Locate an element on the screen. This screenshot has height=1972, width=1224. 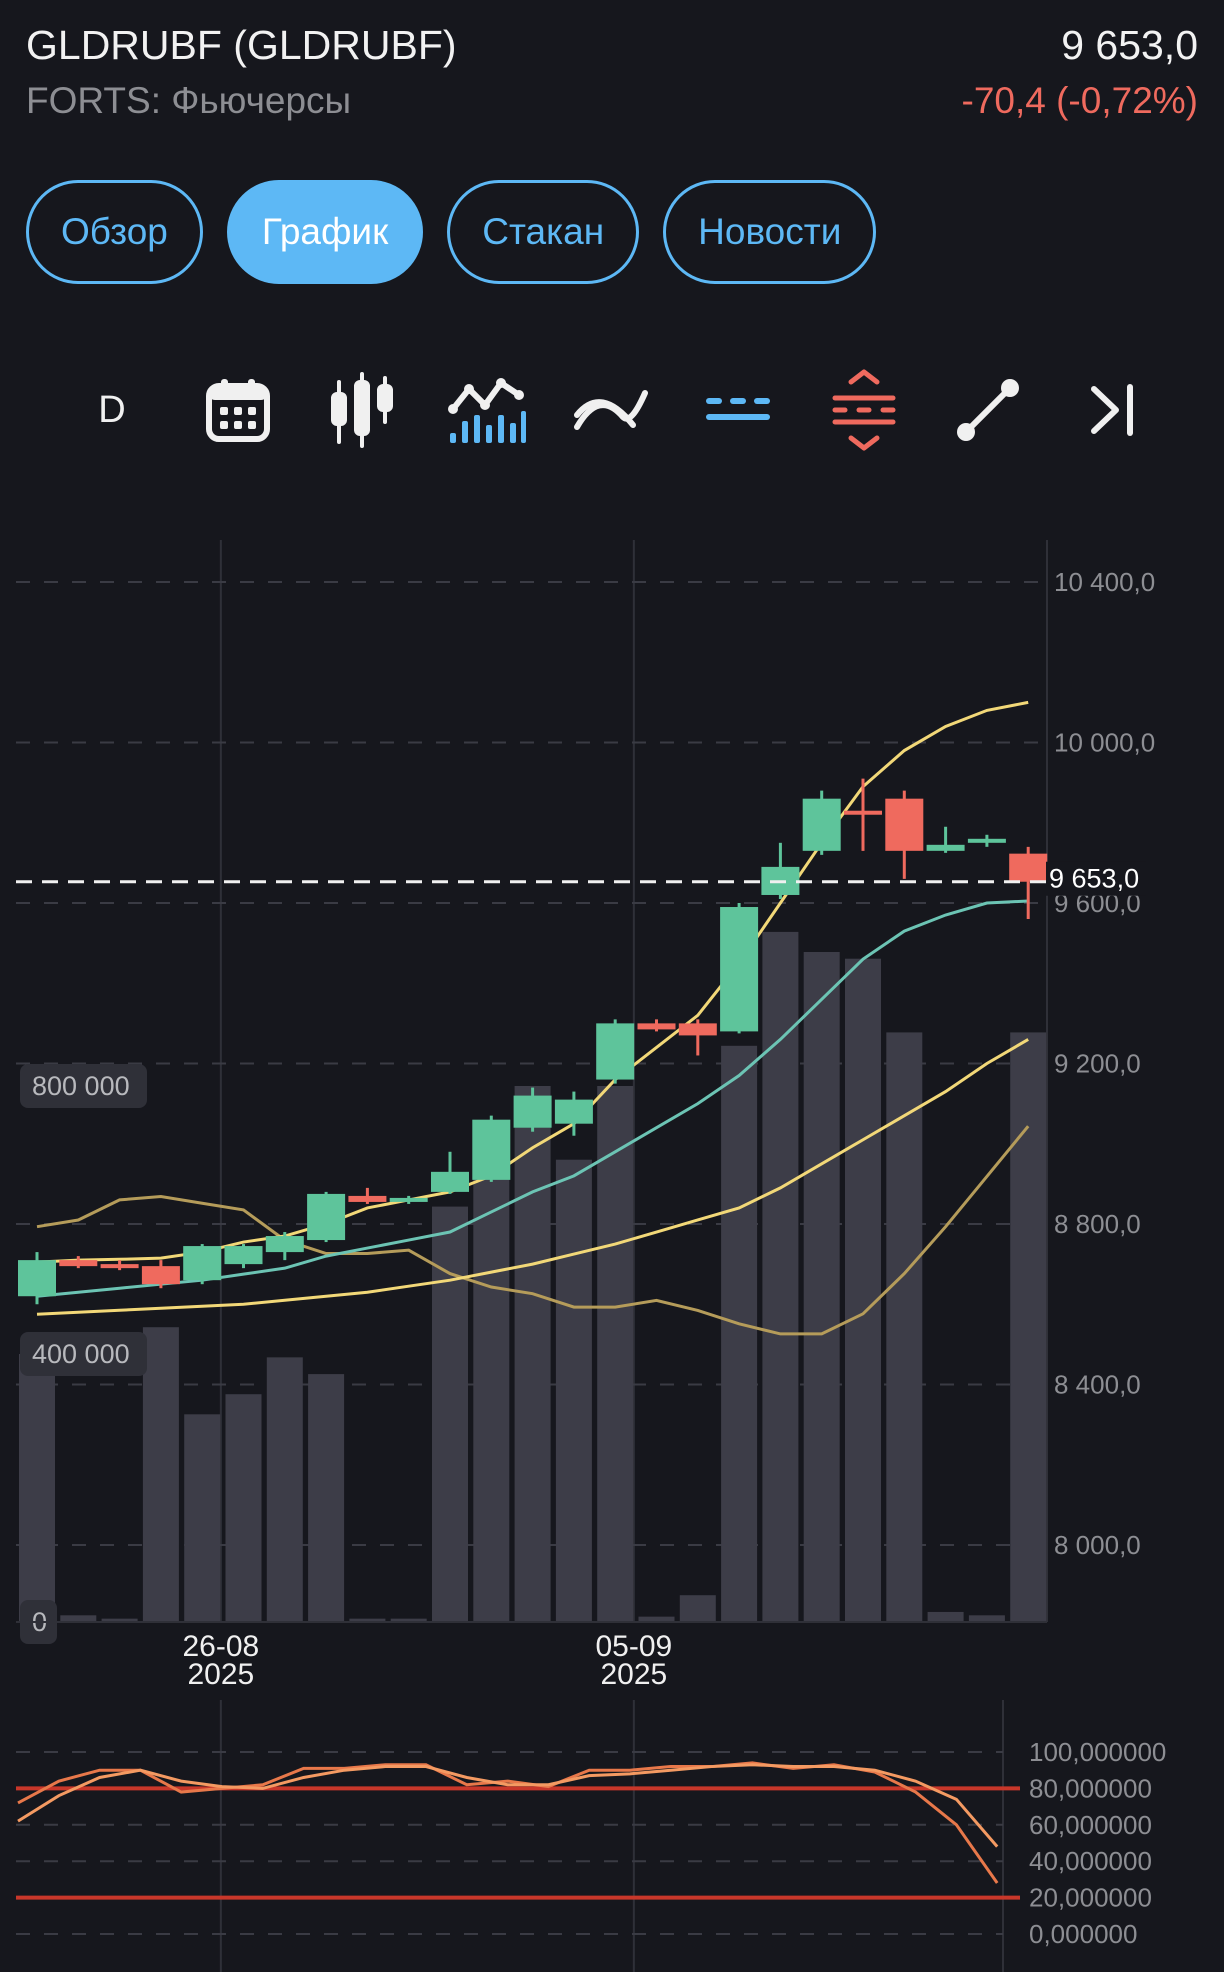
stoch-axis-label: 60,000000 is located at coordinates (1090, 1825).